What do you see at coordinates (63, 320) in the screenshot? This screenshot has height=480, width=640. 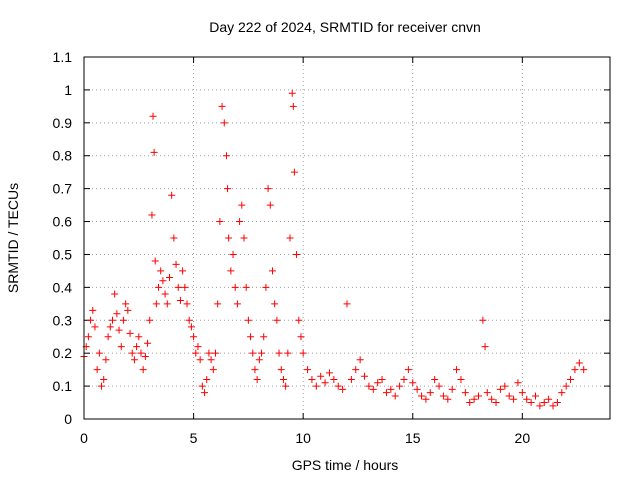 I see `y-tick-label: 0.3` at bounding box center [63, 320].